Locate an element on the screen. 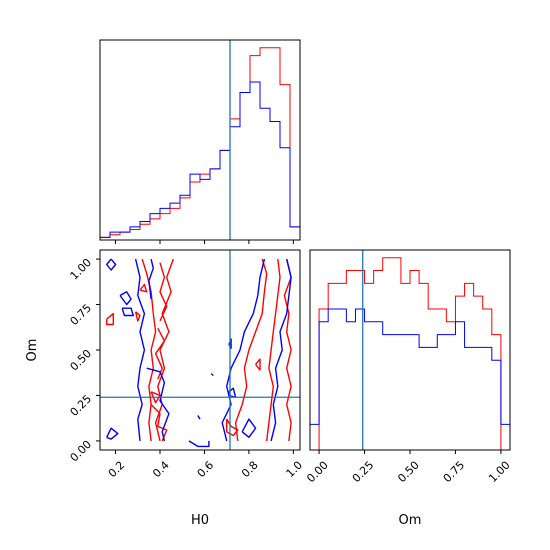 The width and height of the screenshot is (550, 550). contour-ytick-label: 0.50 is located at coordinates (81, 360).